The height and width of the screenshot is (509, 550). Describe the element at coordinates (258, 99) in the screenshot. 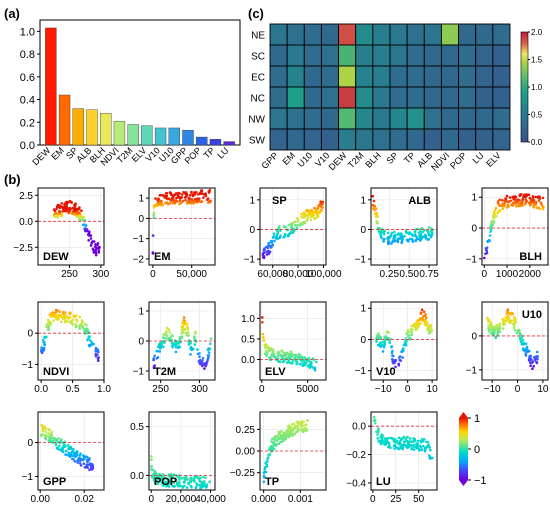

I see `row-label: NC` at that location.